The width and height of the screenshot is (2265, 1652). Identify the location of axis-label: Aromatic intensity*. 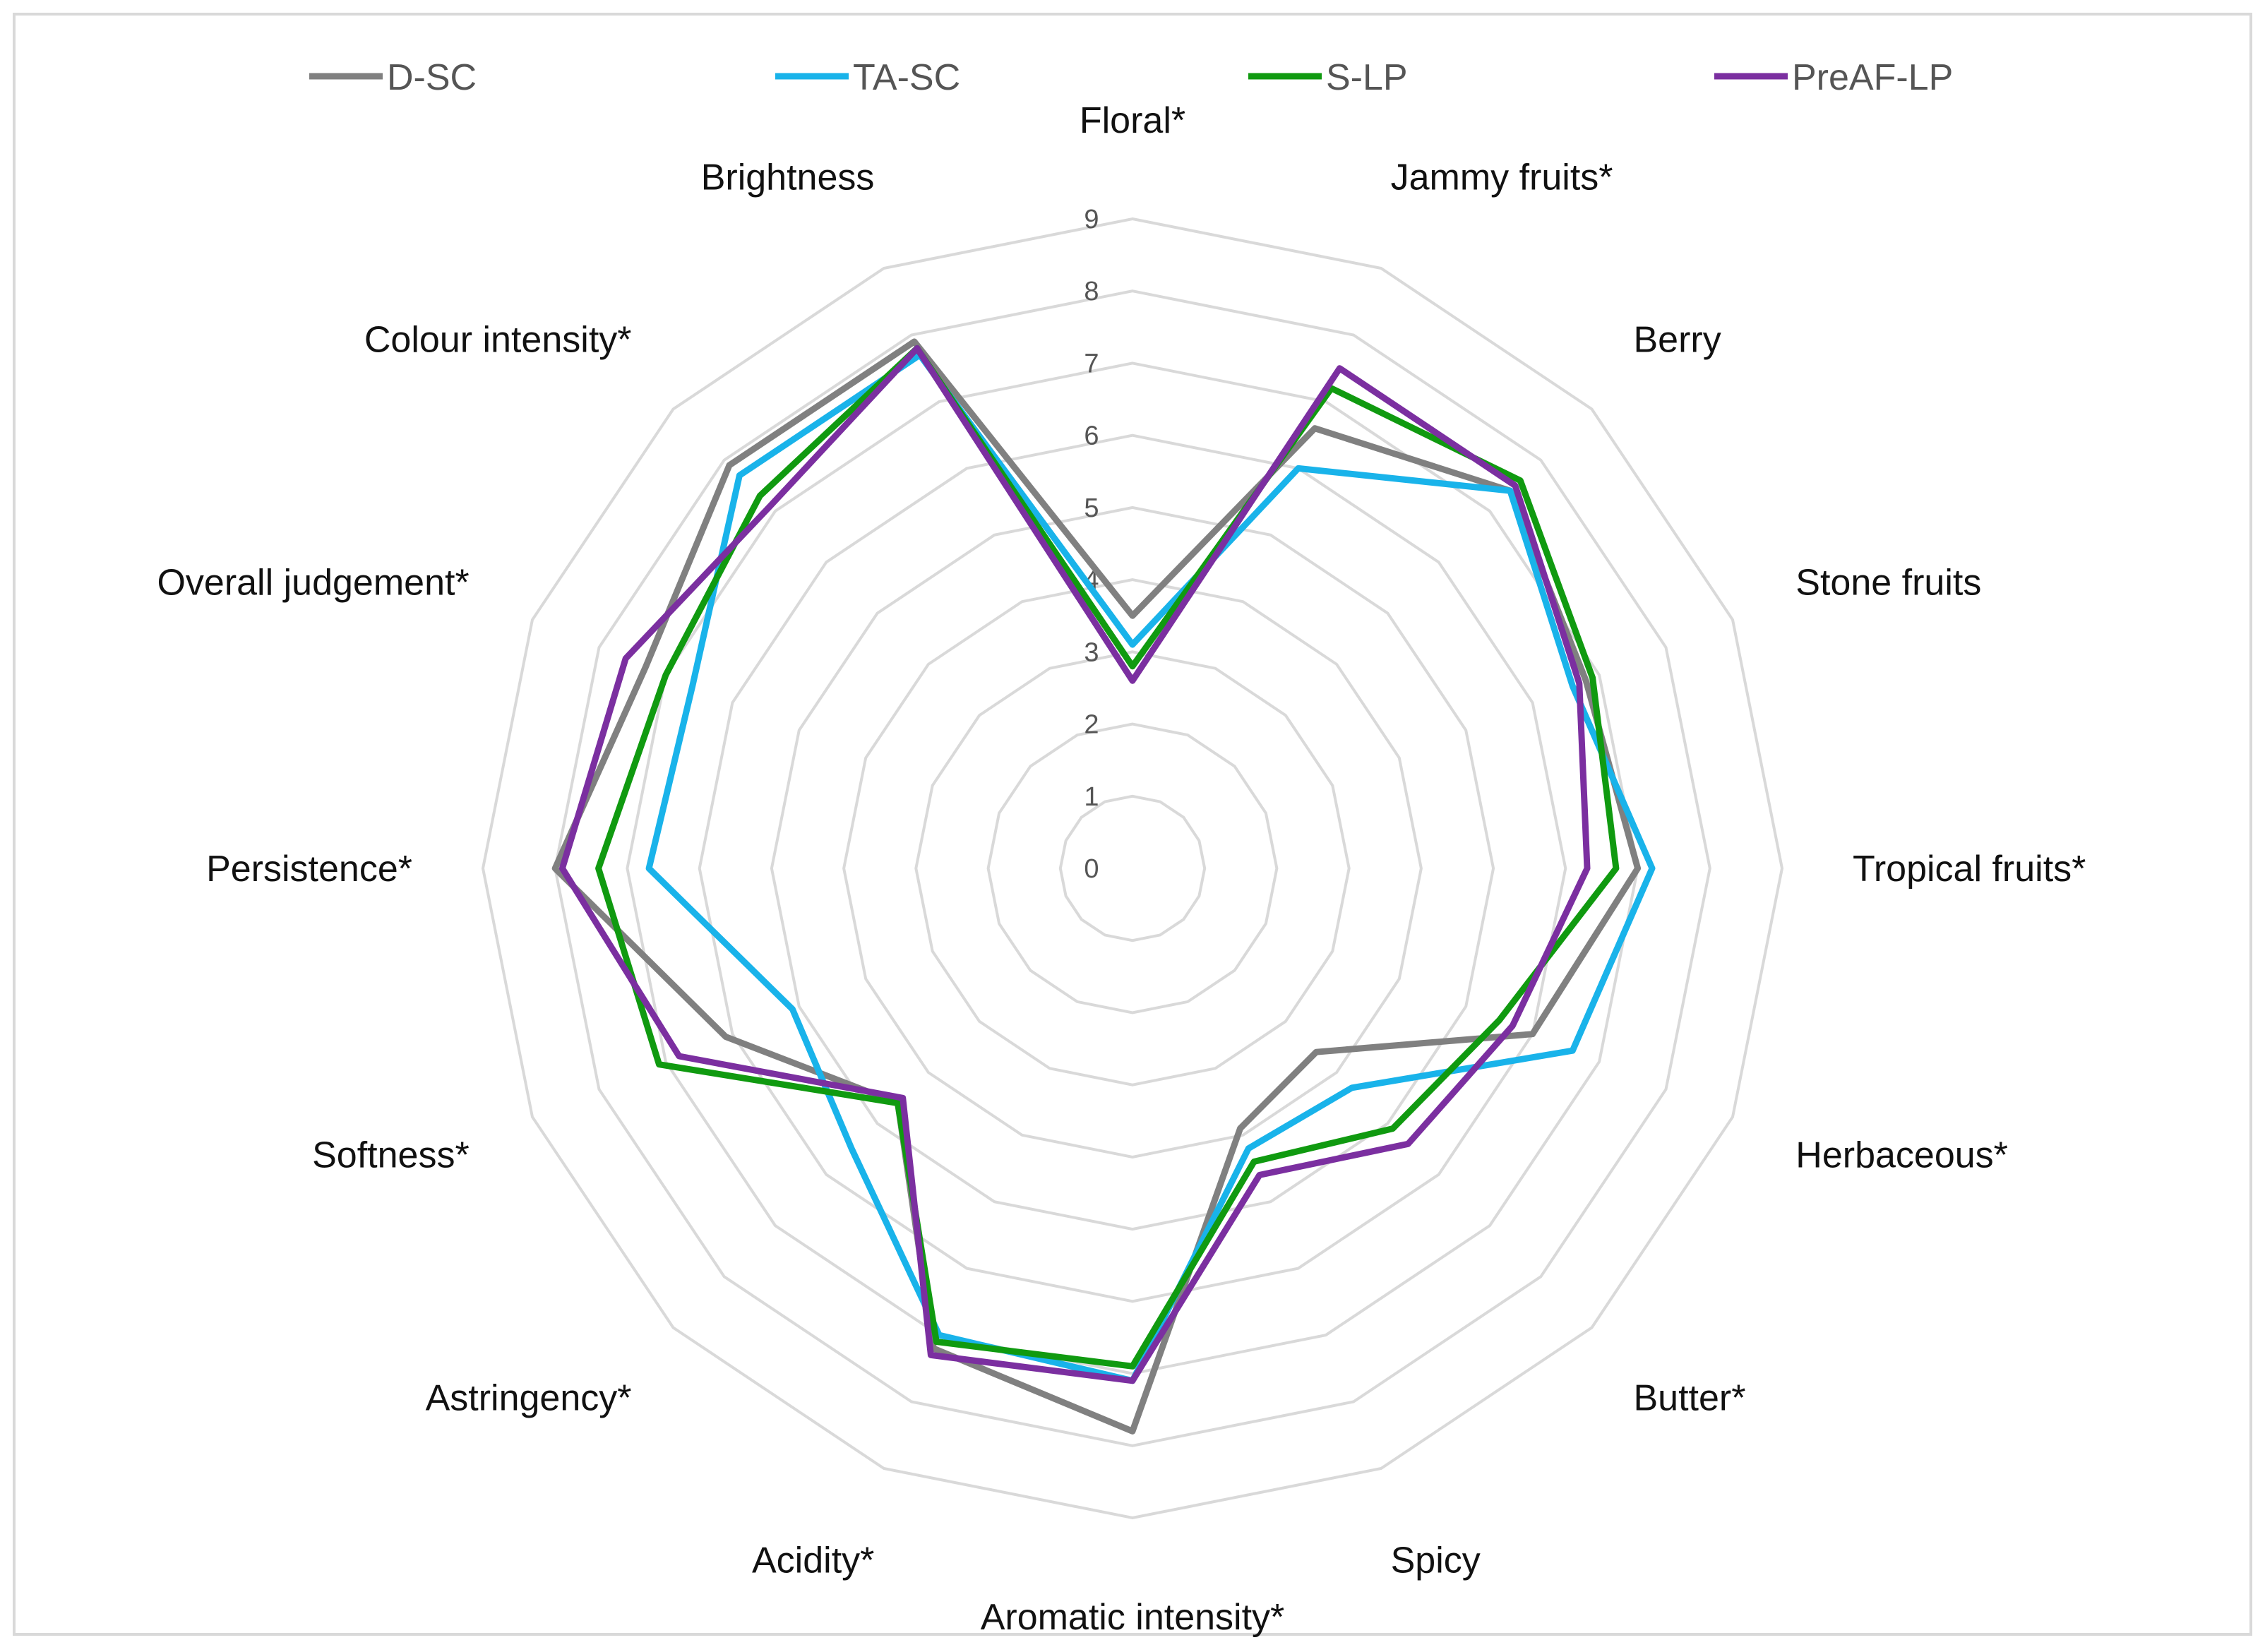
(1133, 1617).